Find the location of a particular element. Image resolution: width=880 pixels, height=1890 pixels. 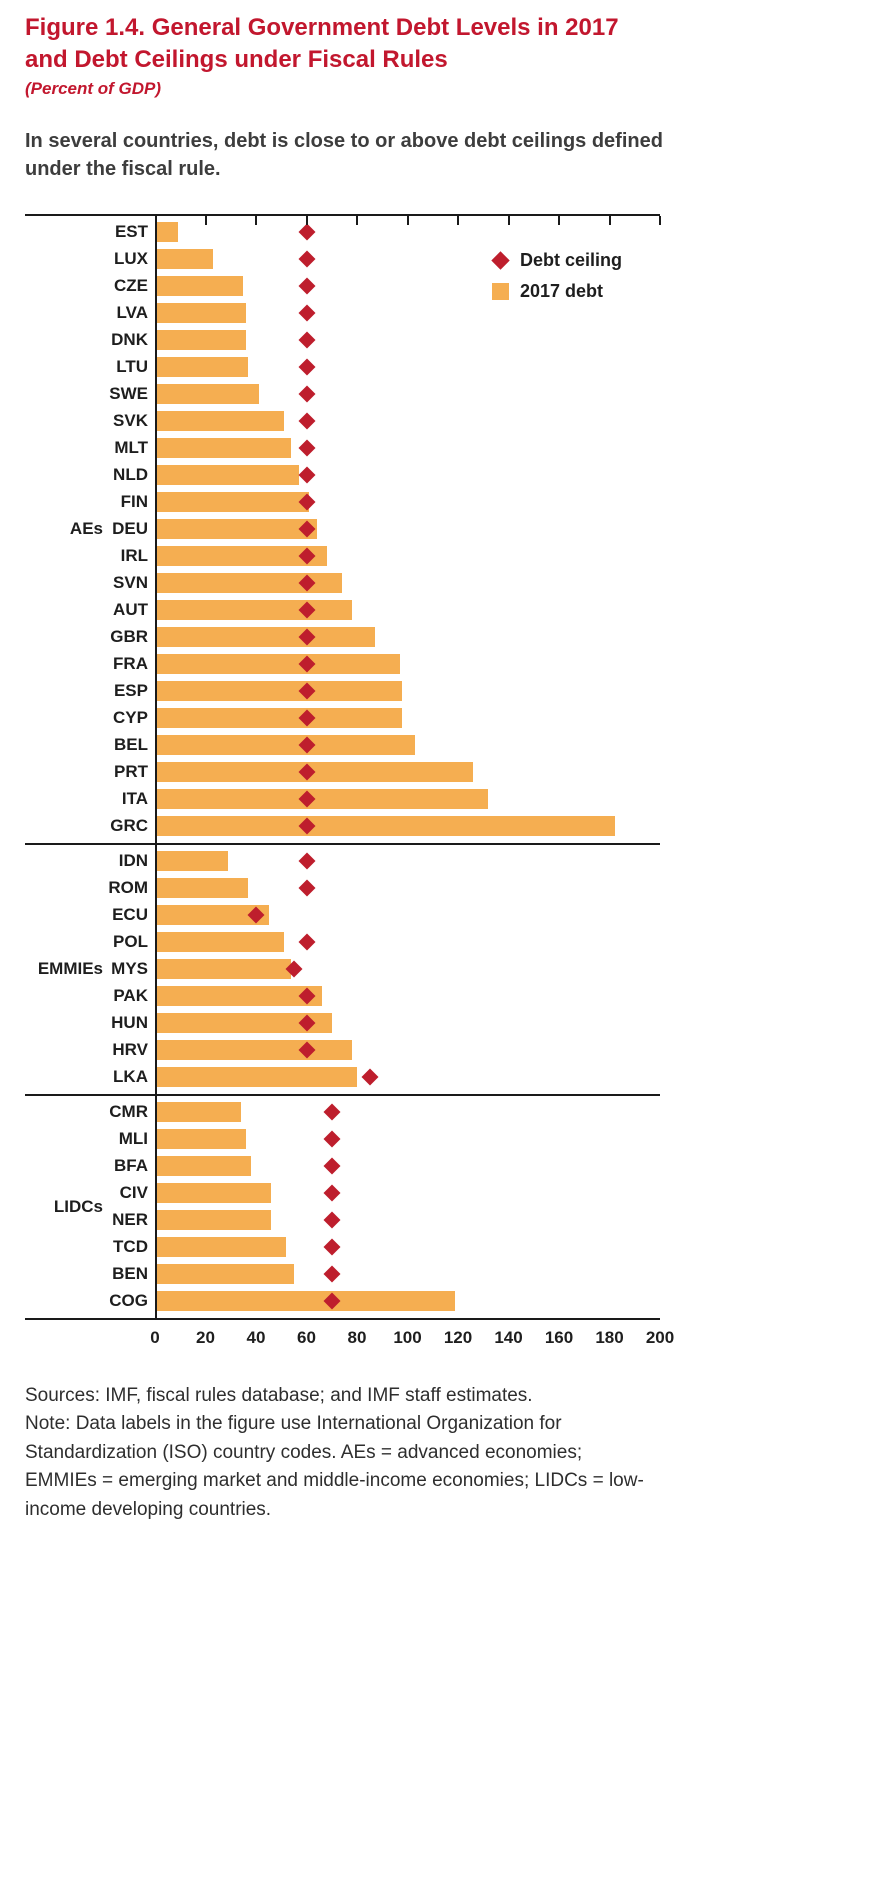

country-code-label: ROM is located at coordinates (128, 888).